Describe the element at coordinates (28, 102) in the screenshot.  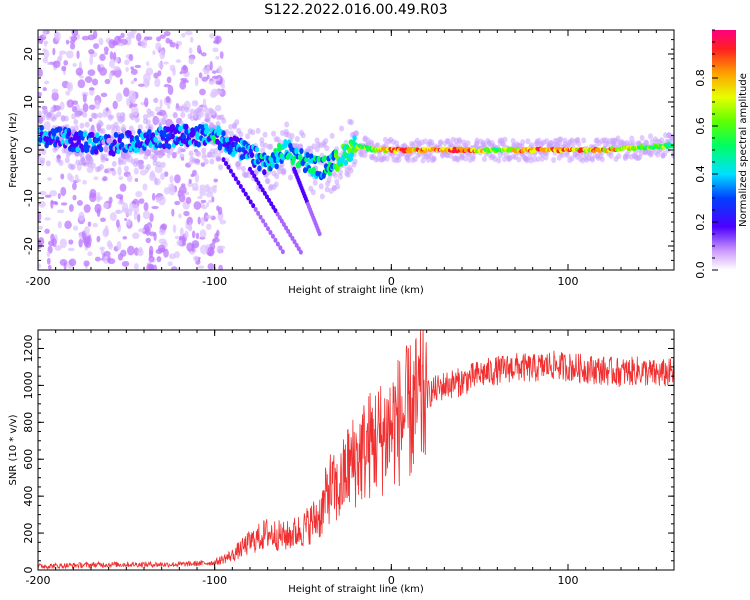
I see `spectrogram-y-tick-label: 10` at that location.